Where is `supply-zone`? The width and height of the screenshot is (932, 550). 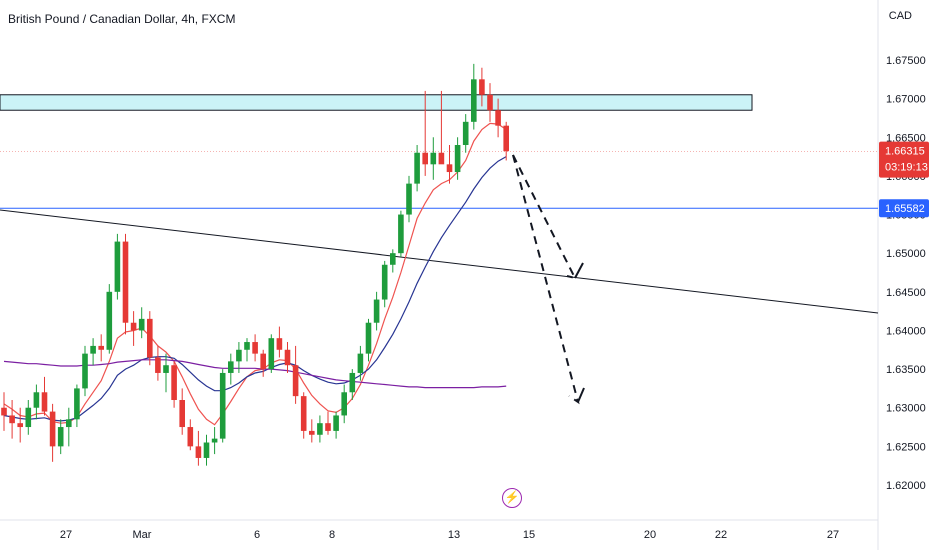
supply-zone is located at coordinates (376, 102).